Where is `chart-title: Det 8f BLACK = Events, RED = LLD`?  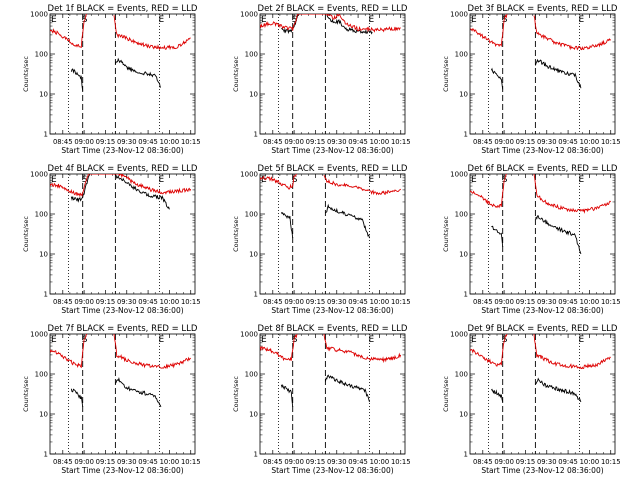
chart-title: Det 8f BLACK = Events, RED = LLD is located at coordinates (333, 329).